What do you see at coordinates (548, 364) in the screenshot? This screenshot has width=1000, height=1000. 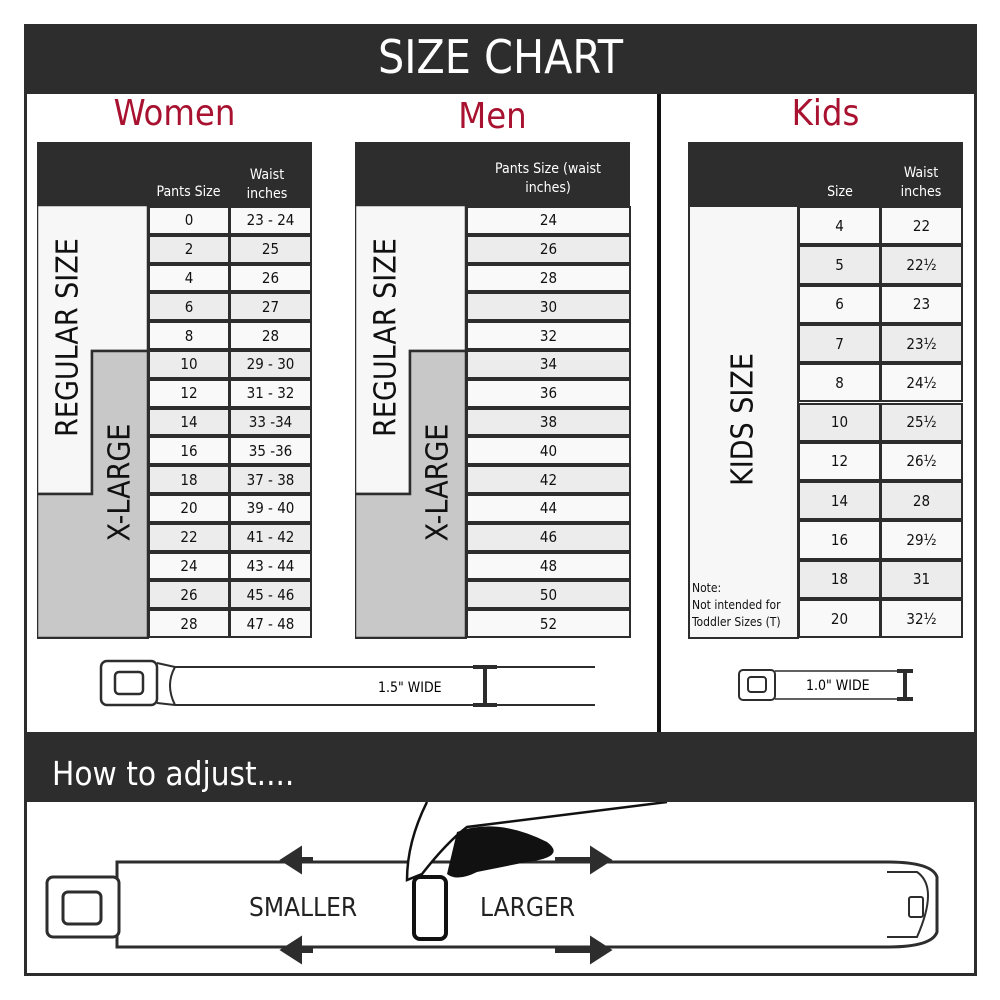 I see `men-size-cell: 34` at bounding box center [548, 364].